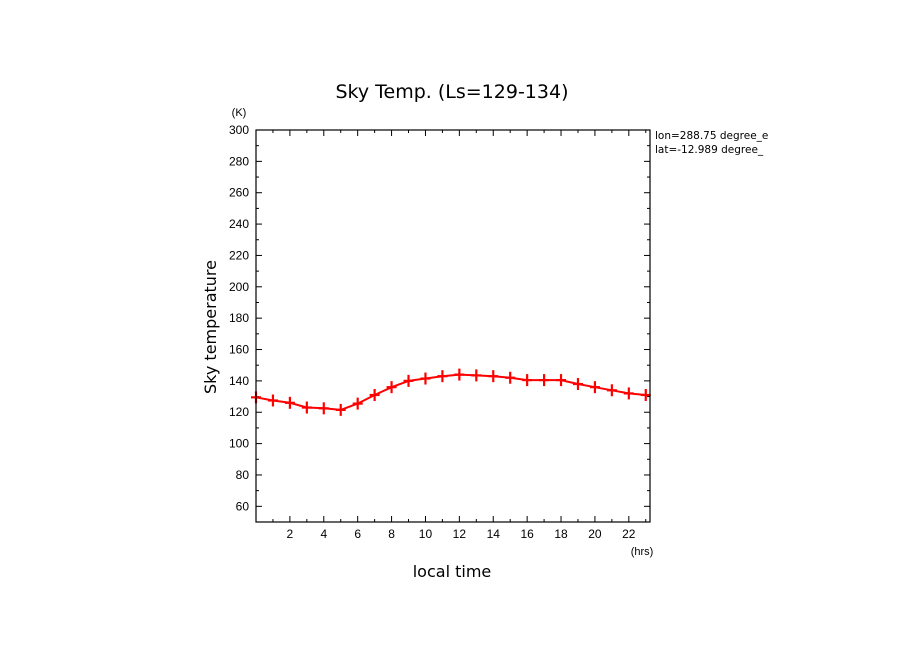  I want to click on annotation-latitude: lat=-12.989 degree_, so click(709, 150).